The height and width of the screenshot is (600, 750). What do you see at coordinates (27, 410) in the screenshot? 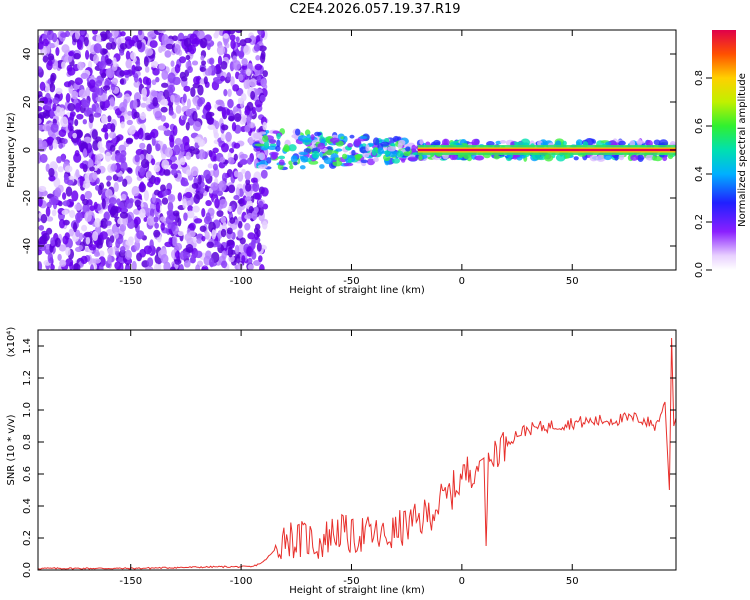
I see `snr-y-tick-label: 1.0` at bounding box center [27, 410].